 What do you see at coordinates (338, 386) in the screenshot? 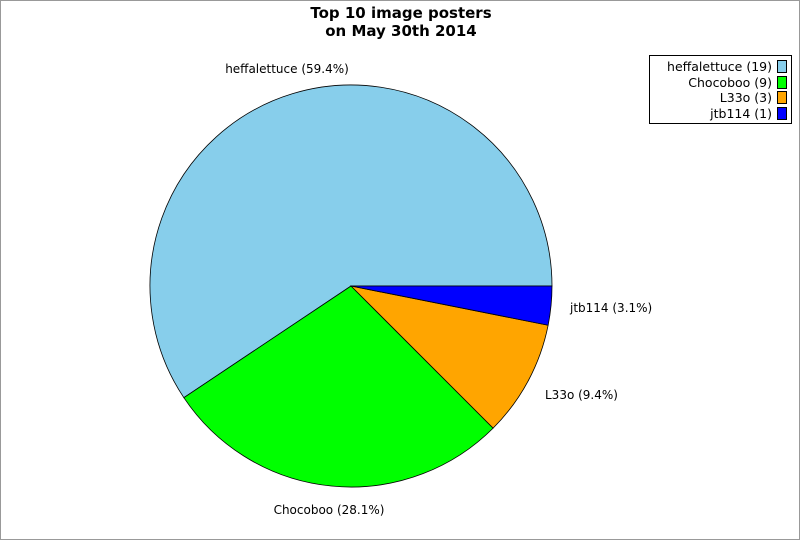
I see `pie-slice-chocoboo` at bounding box center [338, 386].